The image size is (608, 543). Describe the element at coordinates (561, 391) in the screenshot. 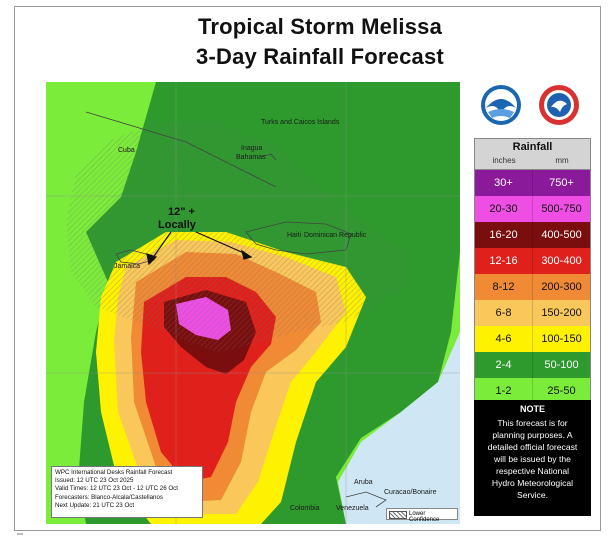

I see `legend-mm-value: 25-50` at that location.